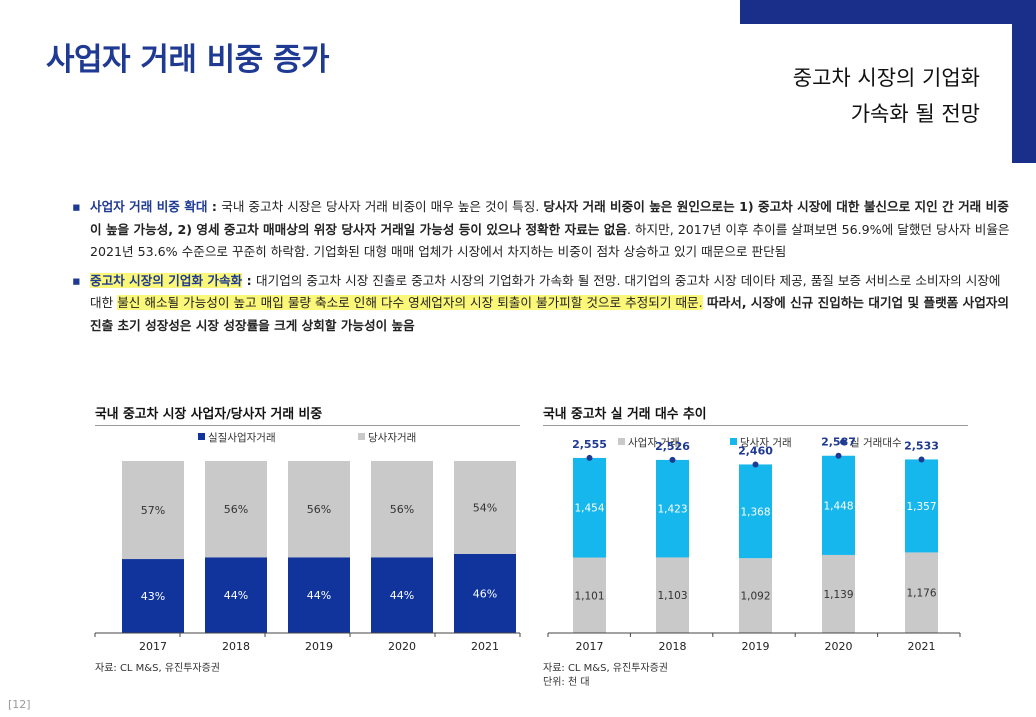  What do you see at coordinates (921, 445) in the screenshot?
I see `total-label-2021: 2,533` at bounding box center [921, 445].